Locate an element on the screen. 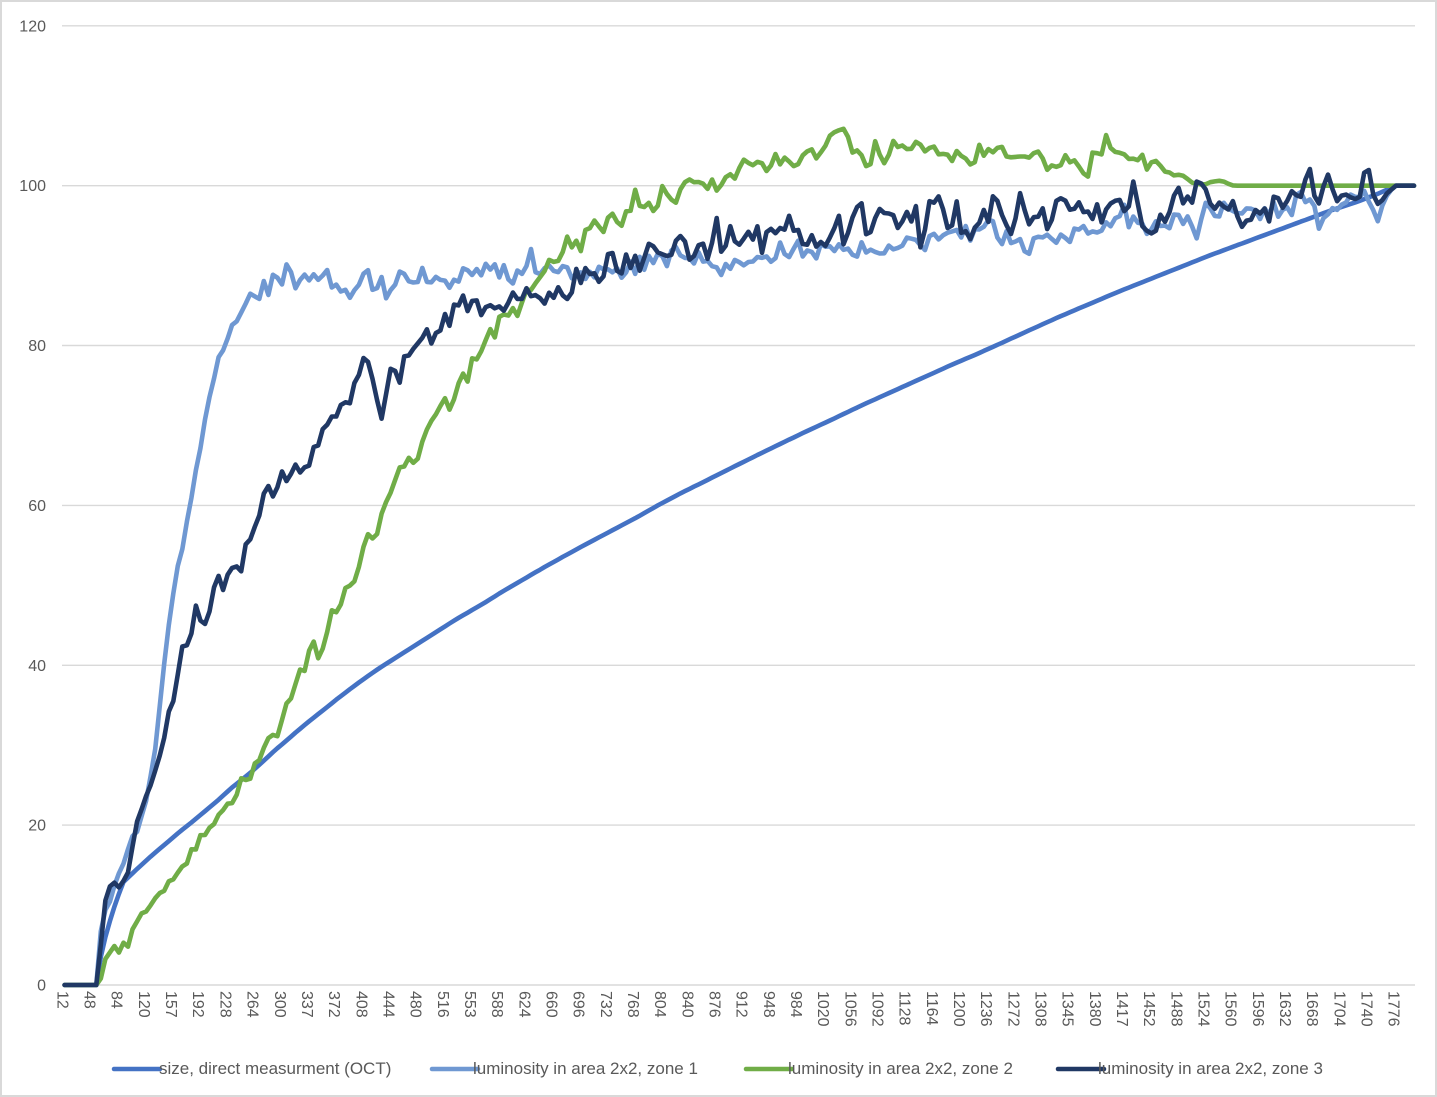 This screenshot has height=1097, width=1437. svg-text: 0 is located at coordinates (41, 986).